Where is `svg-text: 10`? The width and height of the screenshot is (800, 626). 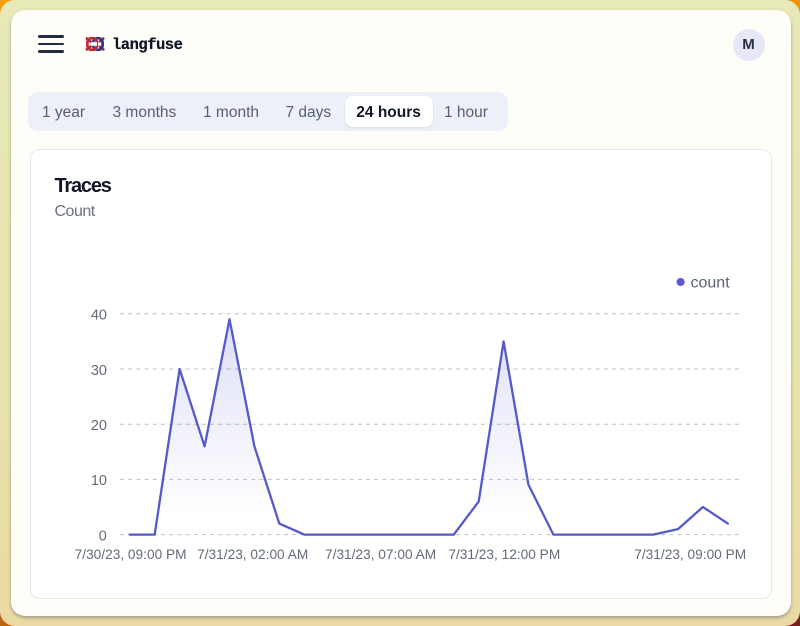
svg-text: 10 is located at coordinates (99, 481).